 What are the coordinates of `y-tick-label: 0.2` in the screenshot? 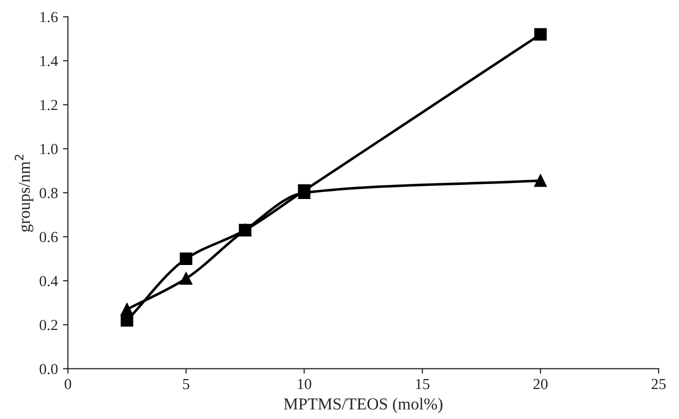 It's located at (49, 325).